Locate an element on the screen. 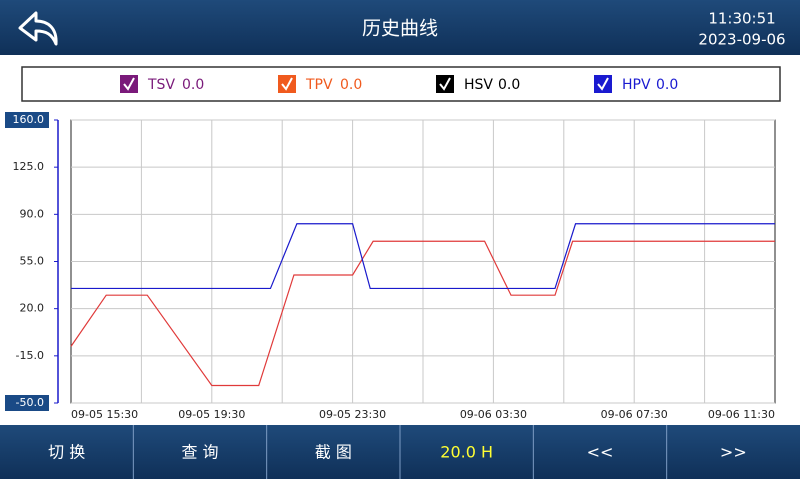 Image resolution: width=800 pixels, height=479 pixels. x-tick-label: 09-06 03:30 is located at coordinates (493, 414).